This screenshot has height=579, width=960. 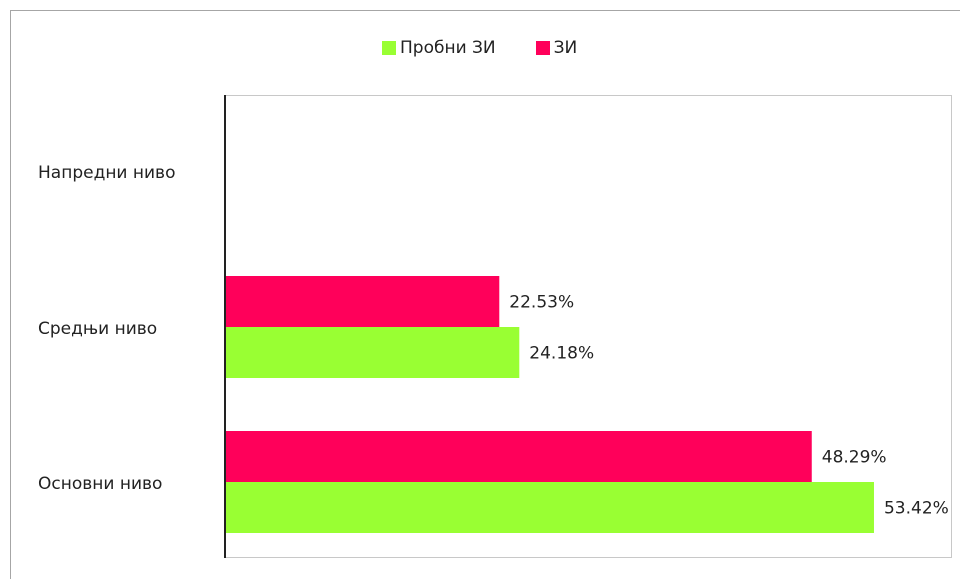 I want to click on legend-item-probni-zi: Пробни ЗИ, so click(x=439, y=48).